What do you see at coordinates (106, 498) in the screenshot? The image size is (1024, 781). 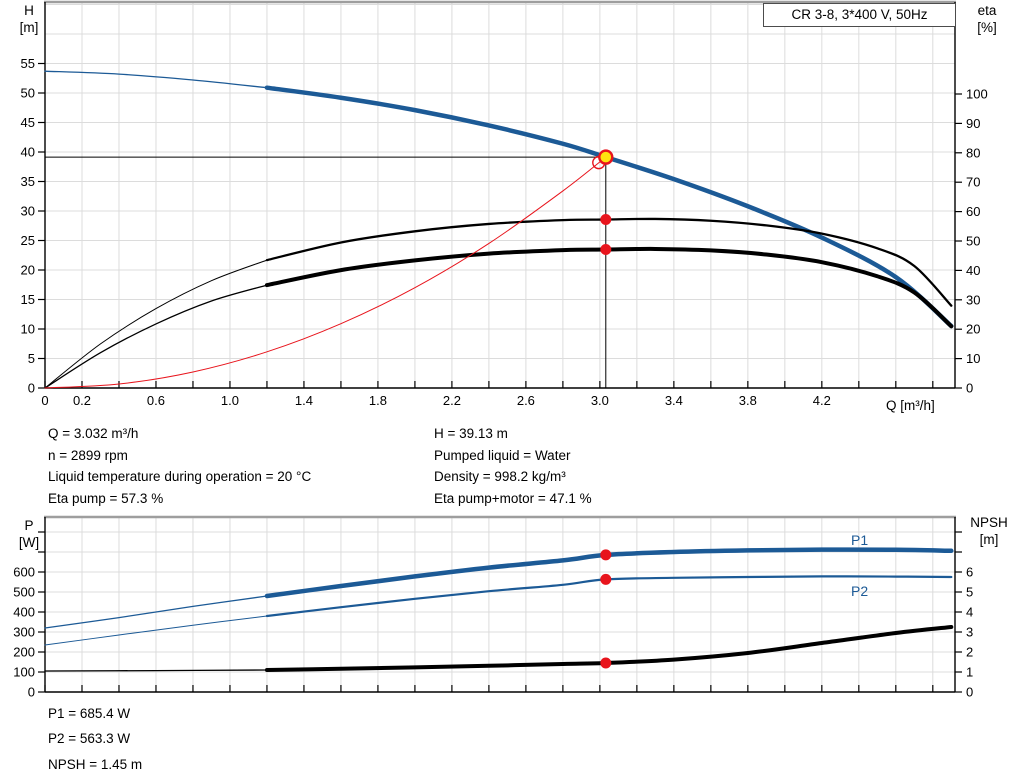 I see `info-line-eta-pump: Eta pump = 57.3 %` at bounding box center [106, 498].